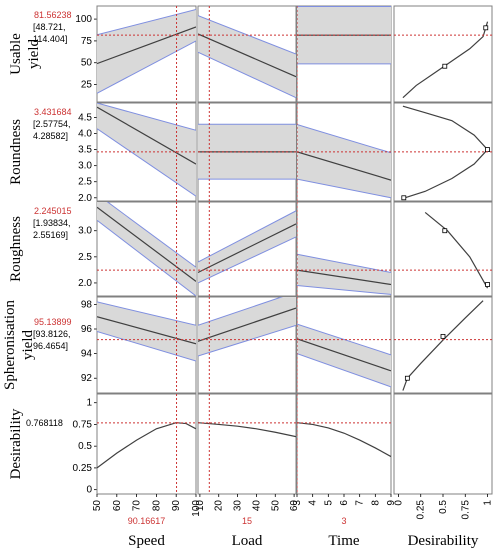  Describe the element at coordinates (16, 443) in the screenshot. I see `response-label-desirability: Desirability` at that location.